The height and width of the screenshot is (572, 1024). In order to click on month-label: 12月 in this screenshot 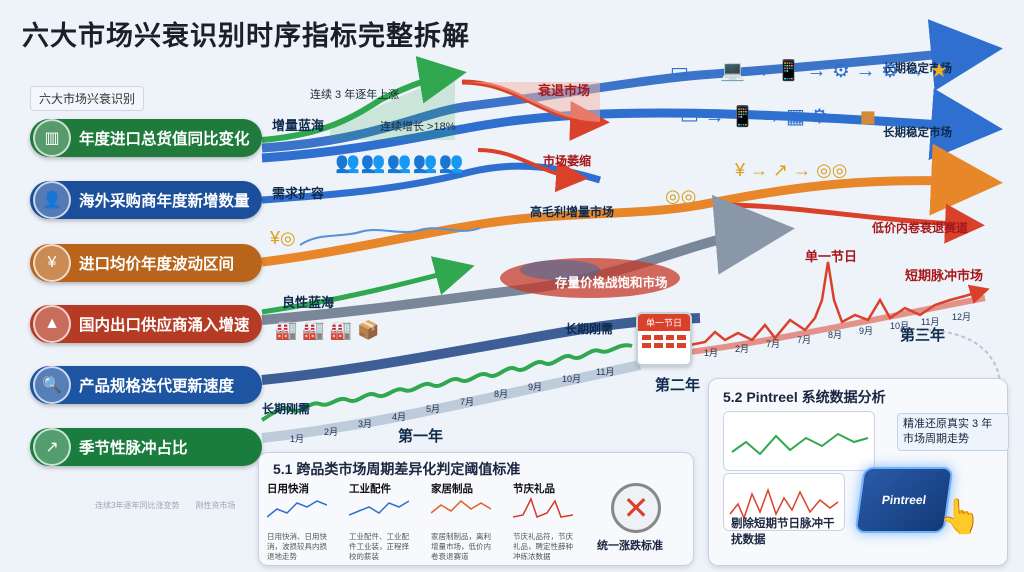, I will do `click(962, 317)`.